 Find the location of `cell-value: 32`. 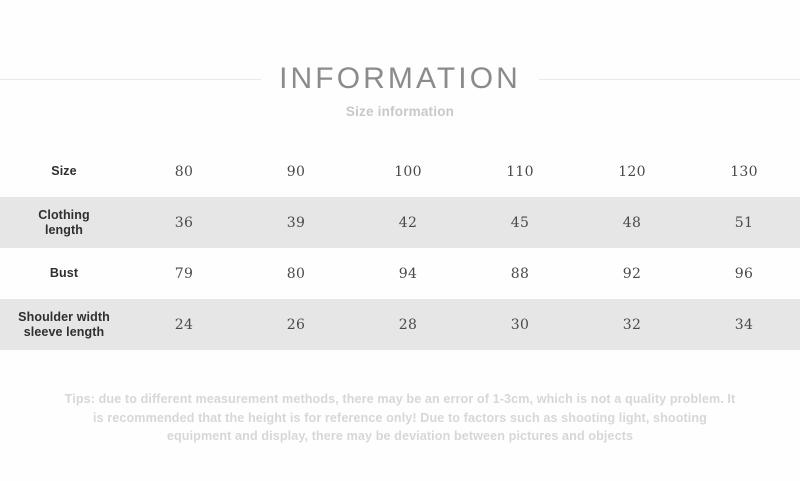

cell-value: 32 is located at coordinates (632, 324).